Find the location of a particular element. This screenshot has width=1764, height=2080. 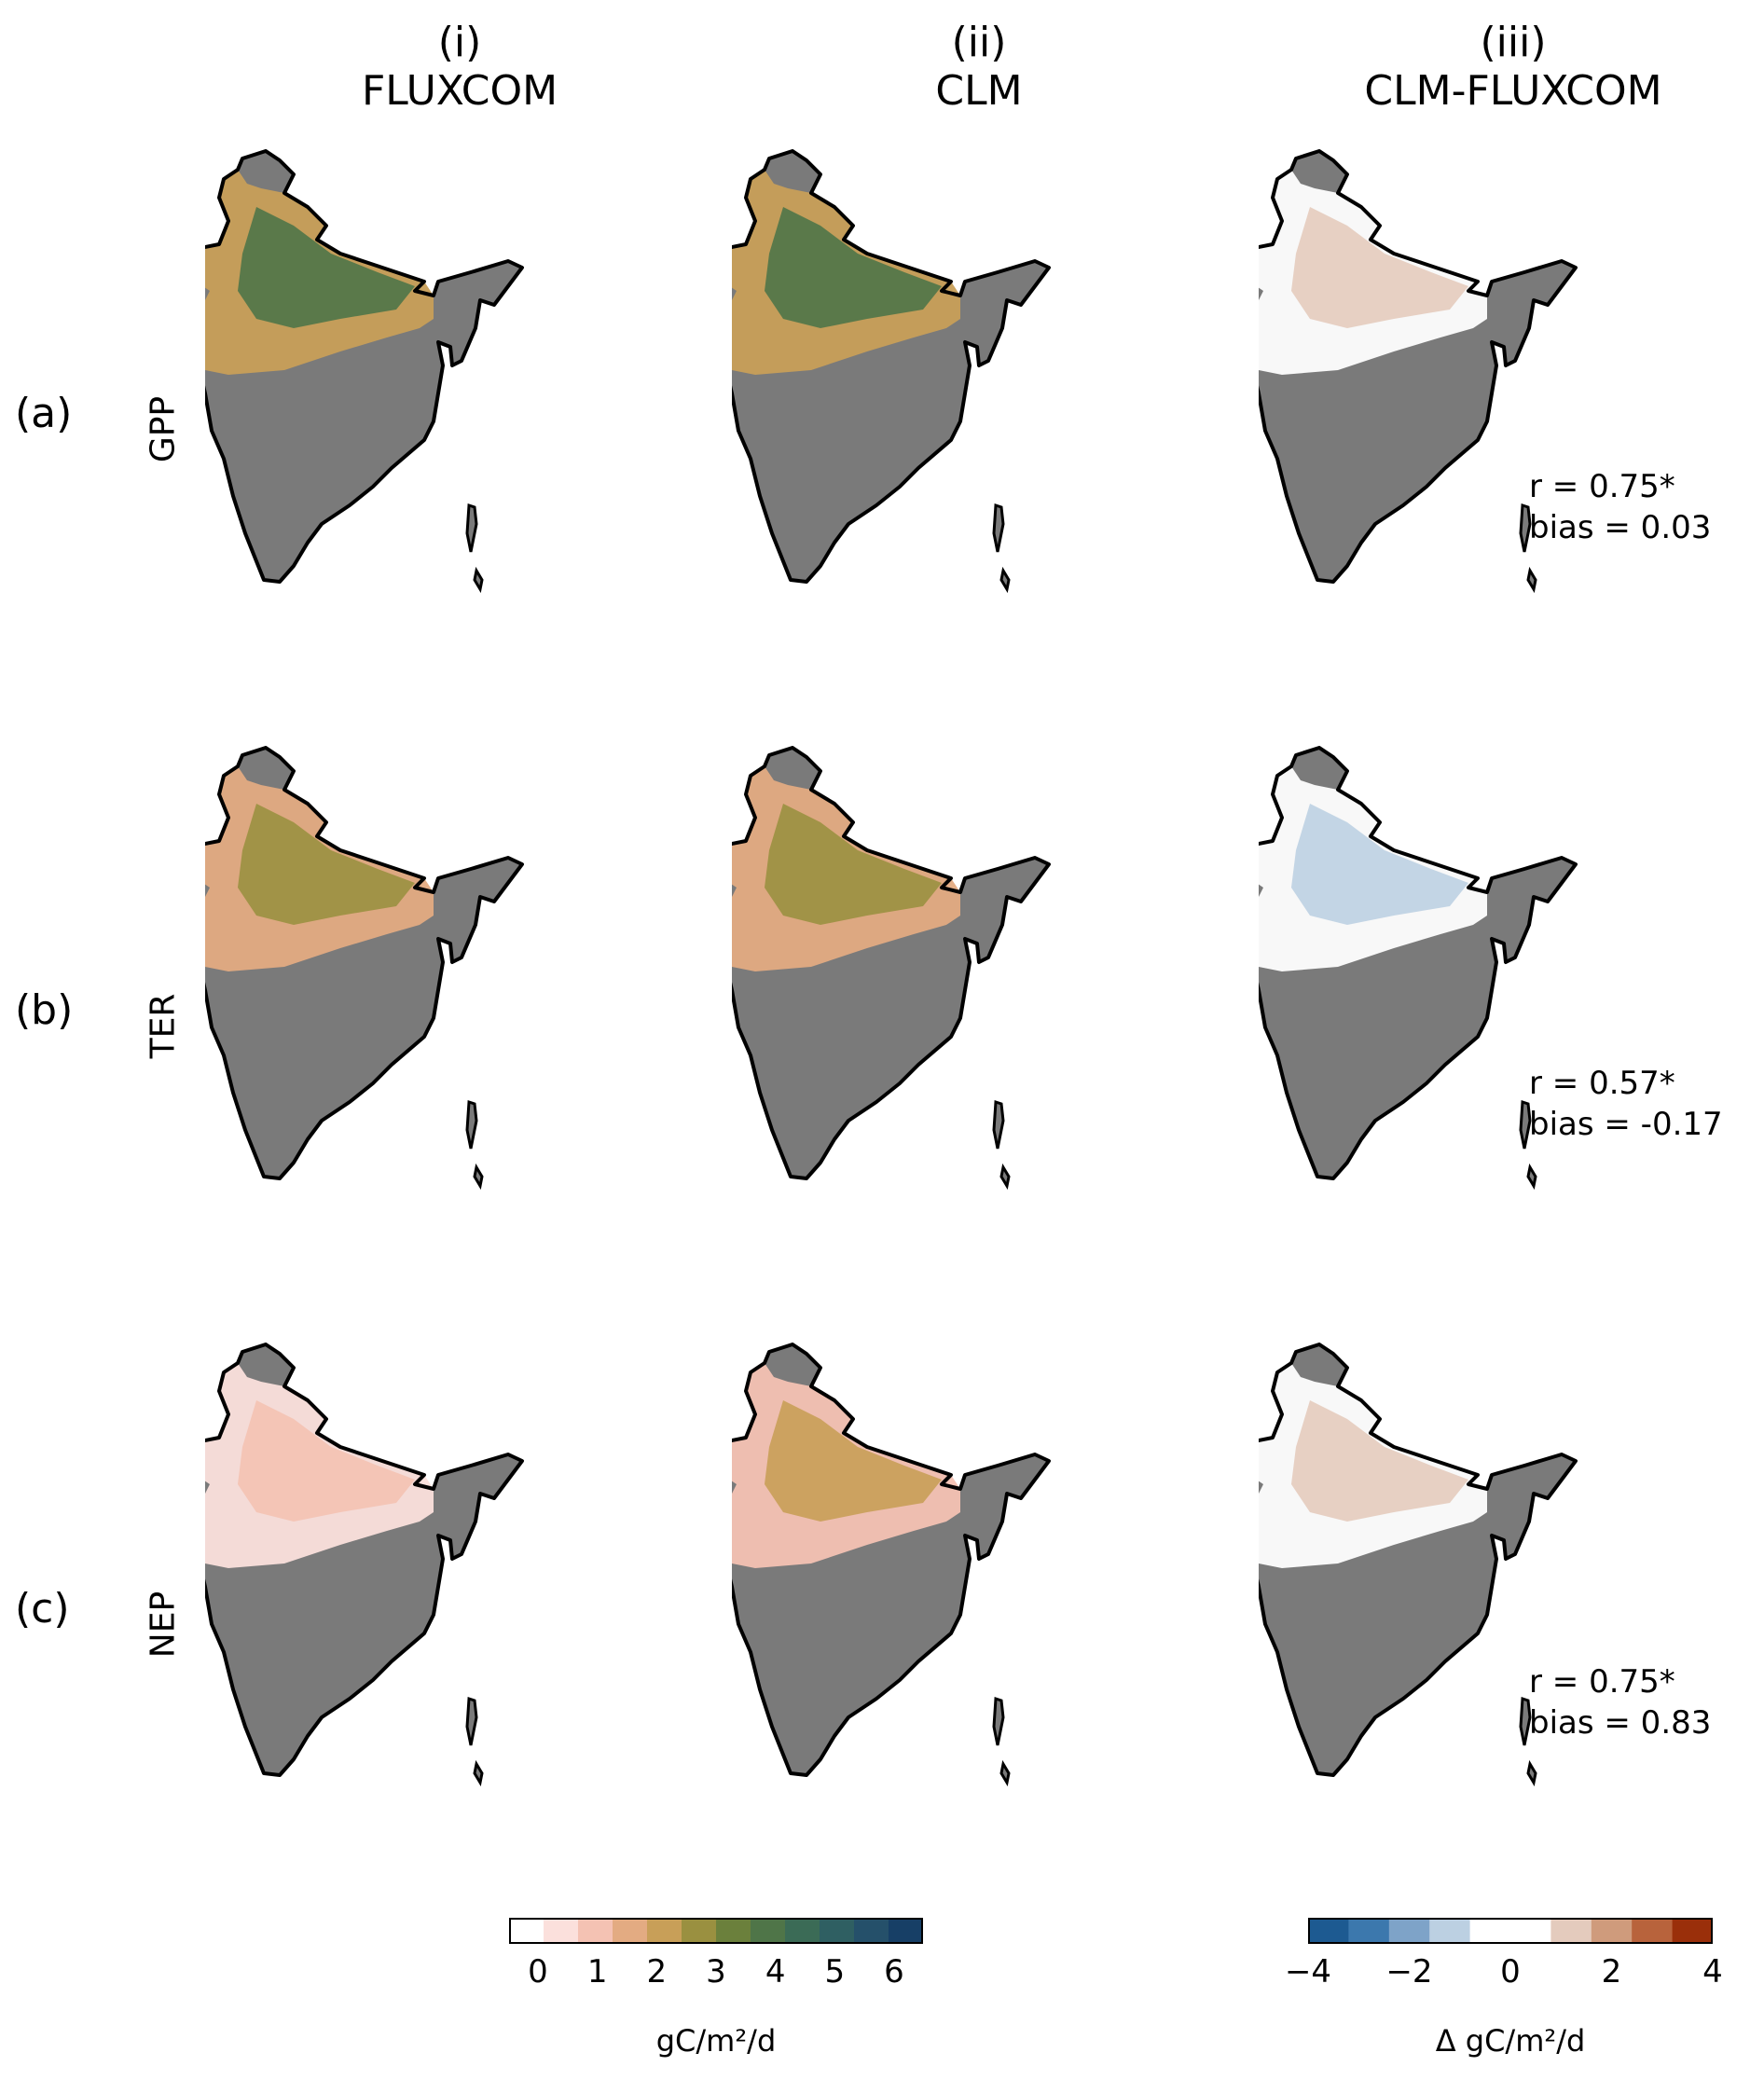

bias-text: bias = 0.83 is located at coordinates (1620, 1723).